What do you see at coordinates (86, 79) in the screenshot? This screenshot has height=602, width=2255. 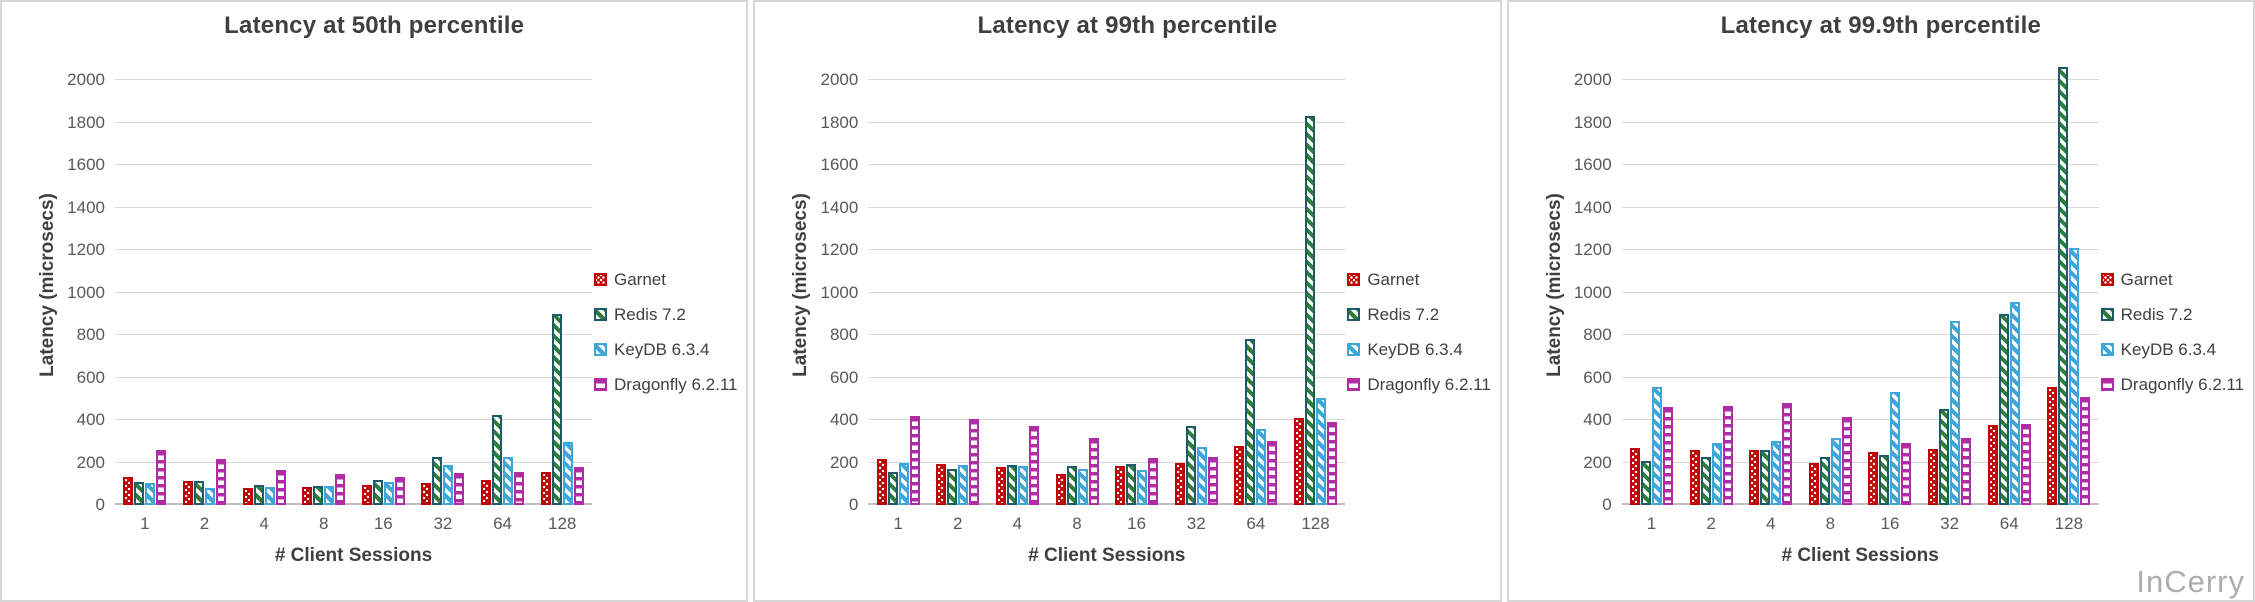 I see `y-tick-label: 2000` at bounding box center [86, 79].